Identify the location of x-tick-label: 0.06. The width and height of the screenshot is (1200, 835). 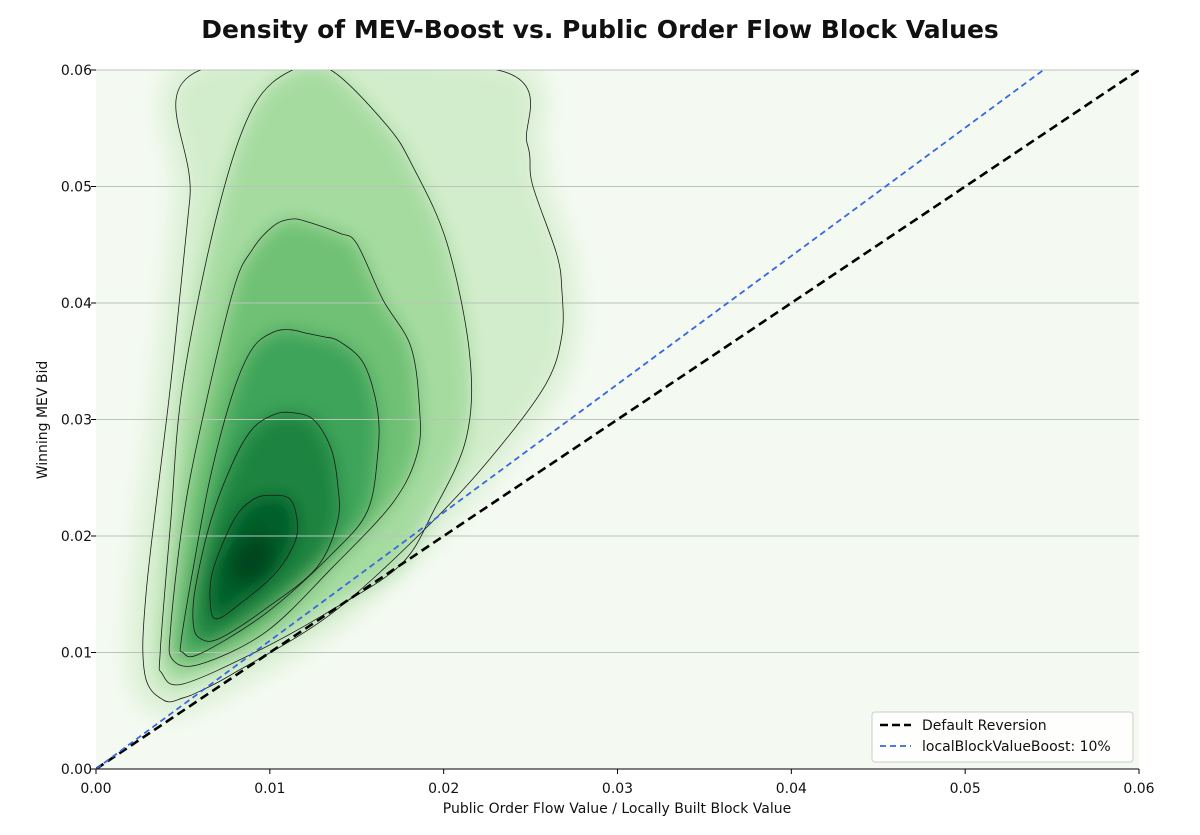
(1138, 789).